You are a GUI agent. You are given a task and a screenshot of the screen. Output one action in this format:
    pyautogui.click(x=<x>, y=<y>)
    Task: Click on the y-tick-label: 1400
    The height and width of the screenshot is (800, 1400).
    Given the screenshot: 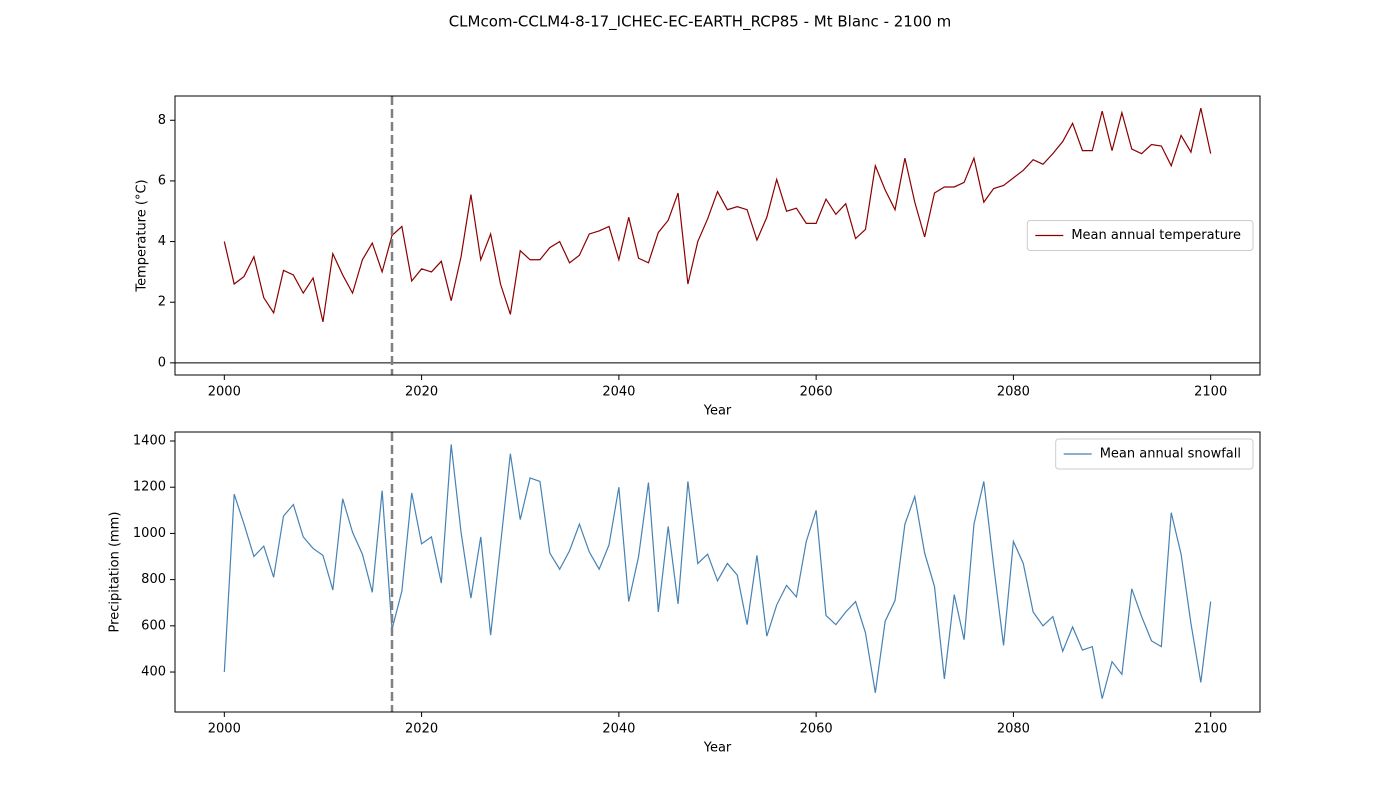 What is the action you would take?
    pyautogui.click(x=149, y=441)
    